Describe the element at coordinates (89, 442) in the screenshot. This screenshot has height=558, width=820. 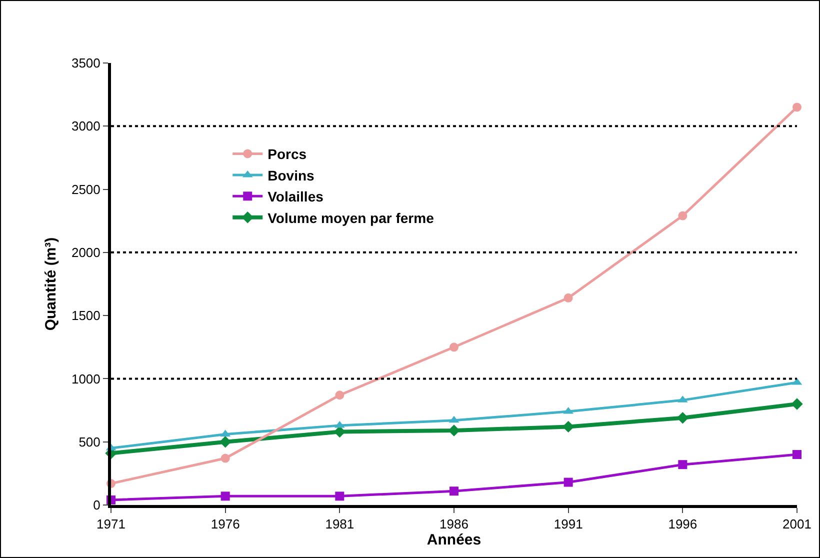
I see `y-tick-label: 500` at that location.